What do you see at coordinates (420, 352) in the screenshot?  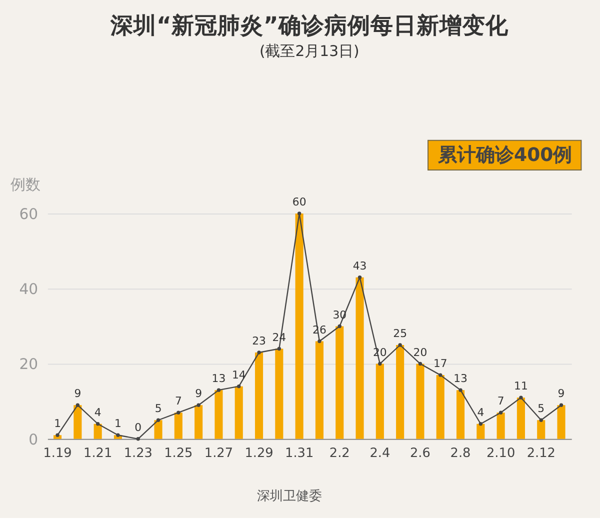 I see `data-label: 20` at bounding box center [420, 352].